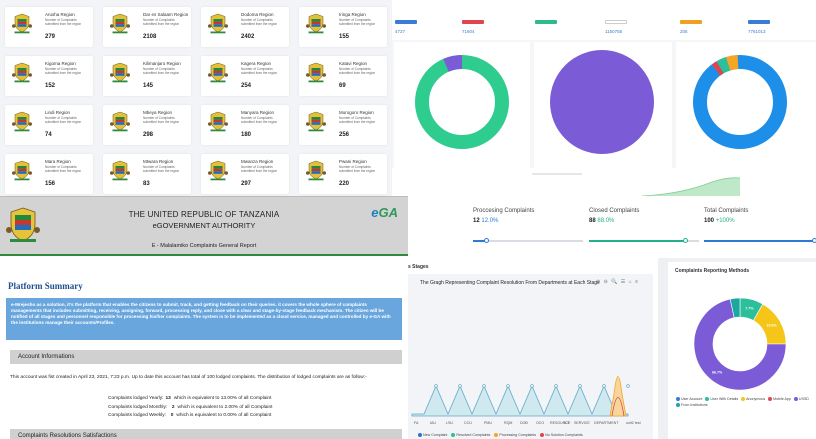  Describe the element at coordinates (503, 216) in the screenshot. I see `status-metric: Proccesing Complaints 12 12.0%` at that location.